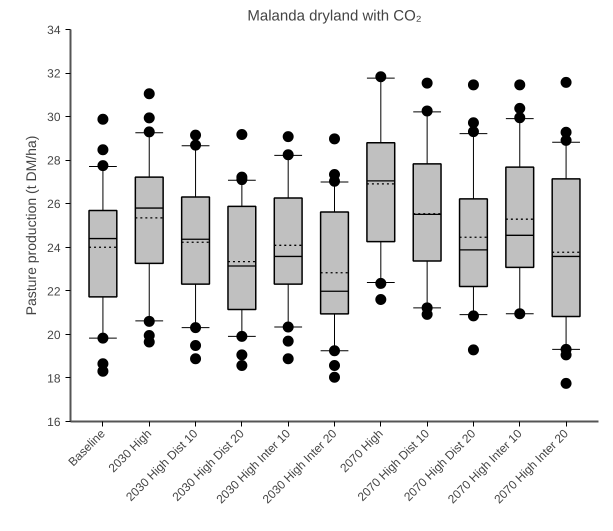  Describe the element at coordinates (54, 73) in the screenshot. I see `y-tick-label: 32` at that location.